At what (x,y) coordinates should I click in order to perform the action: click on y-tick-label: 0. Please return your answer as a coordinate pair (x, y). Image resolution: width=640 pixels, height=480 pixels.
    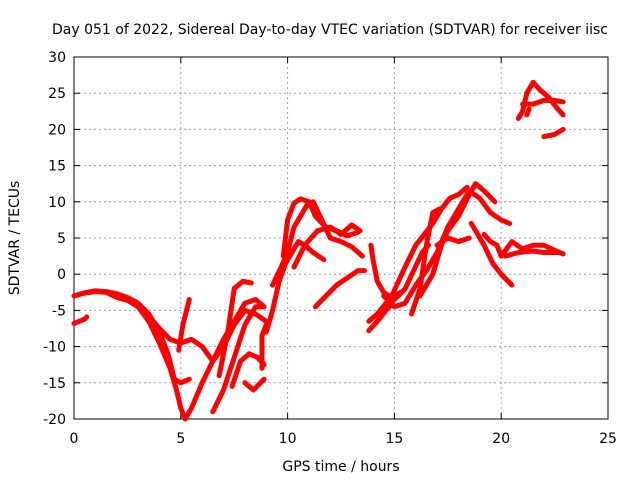
    Looking at the image, I should click on (61, 275).